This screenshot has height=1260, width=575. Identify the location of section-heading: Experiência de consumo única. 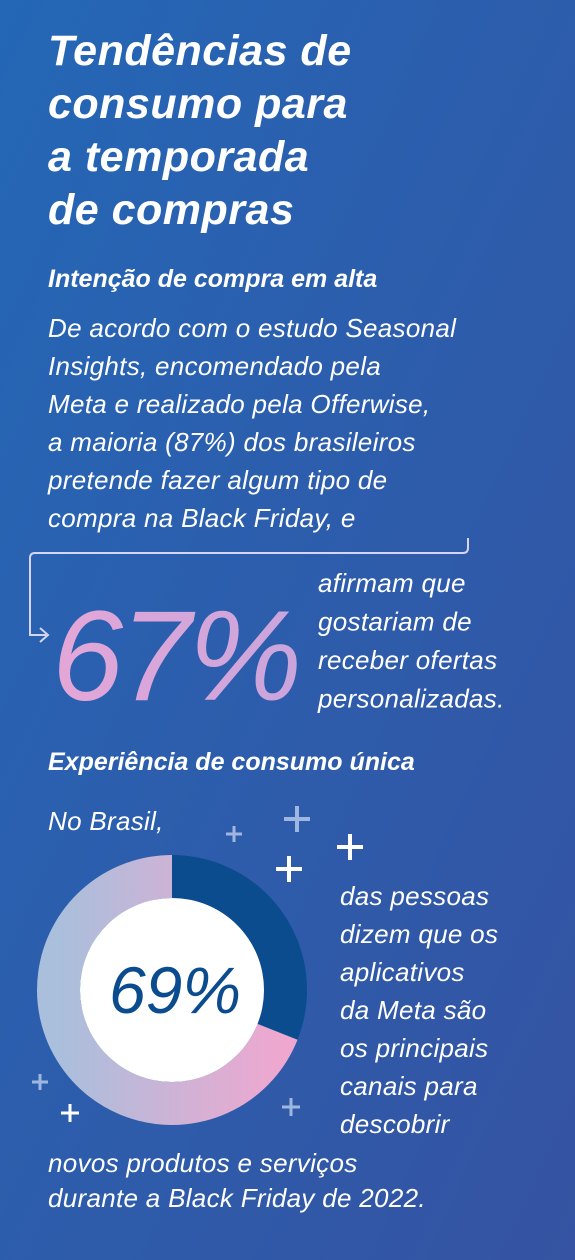
(231, 762).